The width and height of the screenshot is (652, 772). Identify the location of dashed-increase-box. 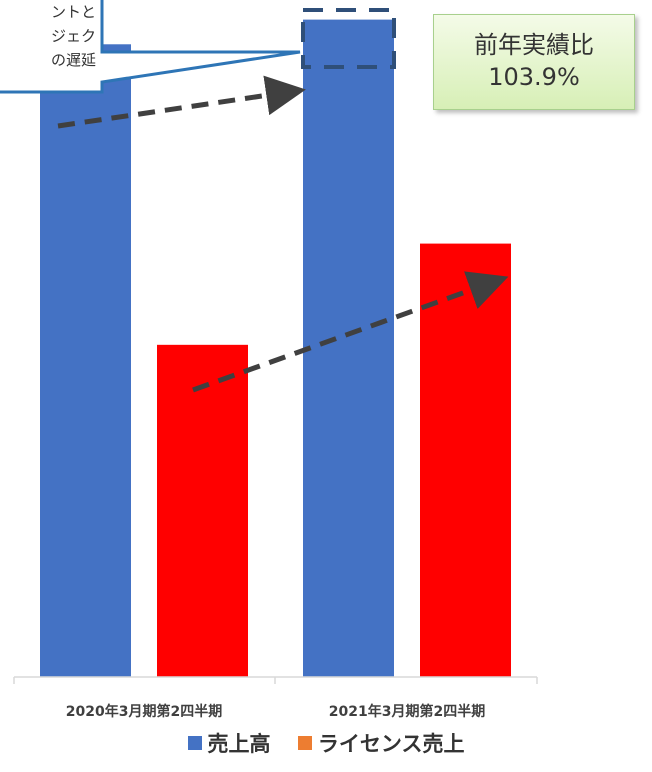
(348, 38).